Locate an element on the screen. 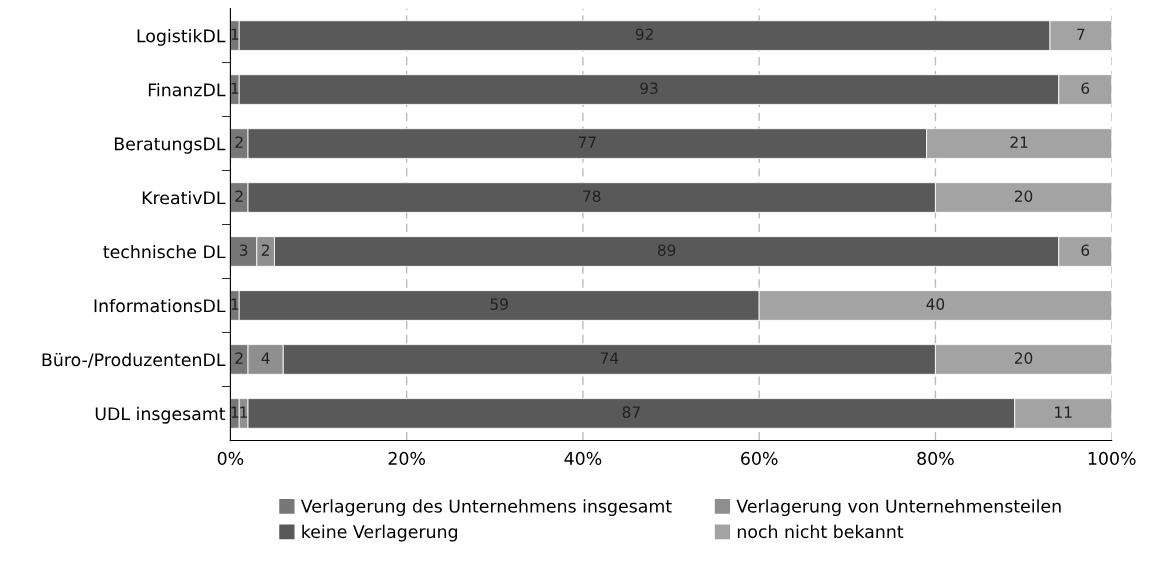  y-tick-label: technische DL is located at coordinates (164, 251).